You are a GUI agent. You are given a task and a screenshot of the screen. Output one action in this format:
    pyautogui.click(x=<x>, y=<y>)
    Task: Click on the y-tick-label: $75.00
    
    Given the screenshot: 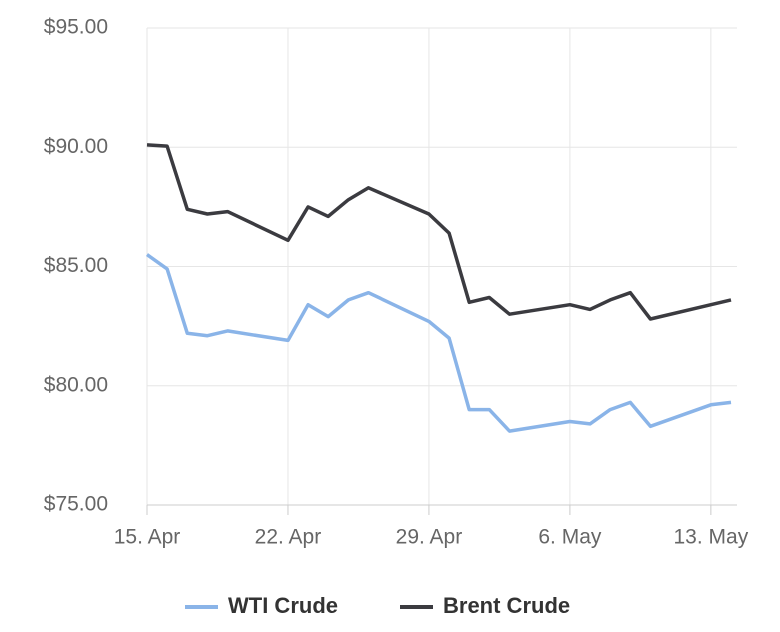 What is the action you would take?
    pyautogui.click(x=76, y=504)
    